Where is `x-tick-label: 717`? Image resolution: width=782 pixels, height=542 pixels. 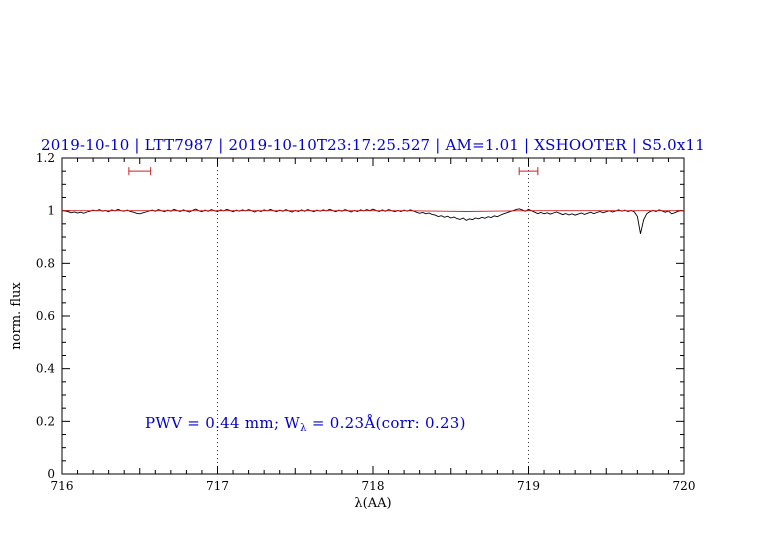 x-tick-label: 717 is located at coordinates (217, 486).